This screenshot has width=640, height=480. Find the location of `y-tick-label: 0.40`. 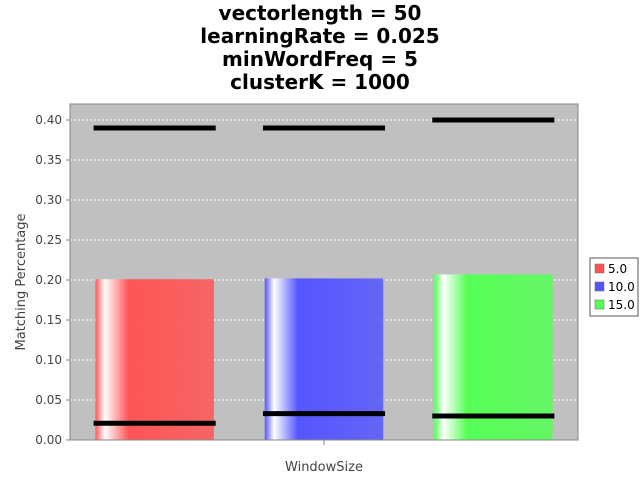

y-tick-label: 0.40 is located at coordinates (48, 120).